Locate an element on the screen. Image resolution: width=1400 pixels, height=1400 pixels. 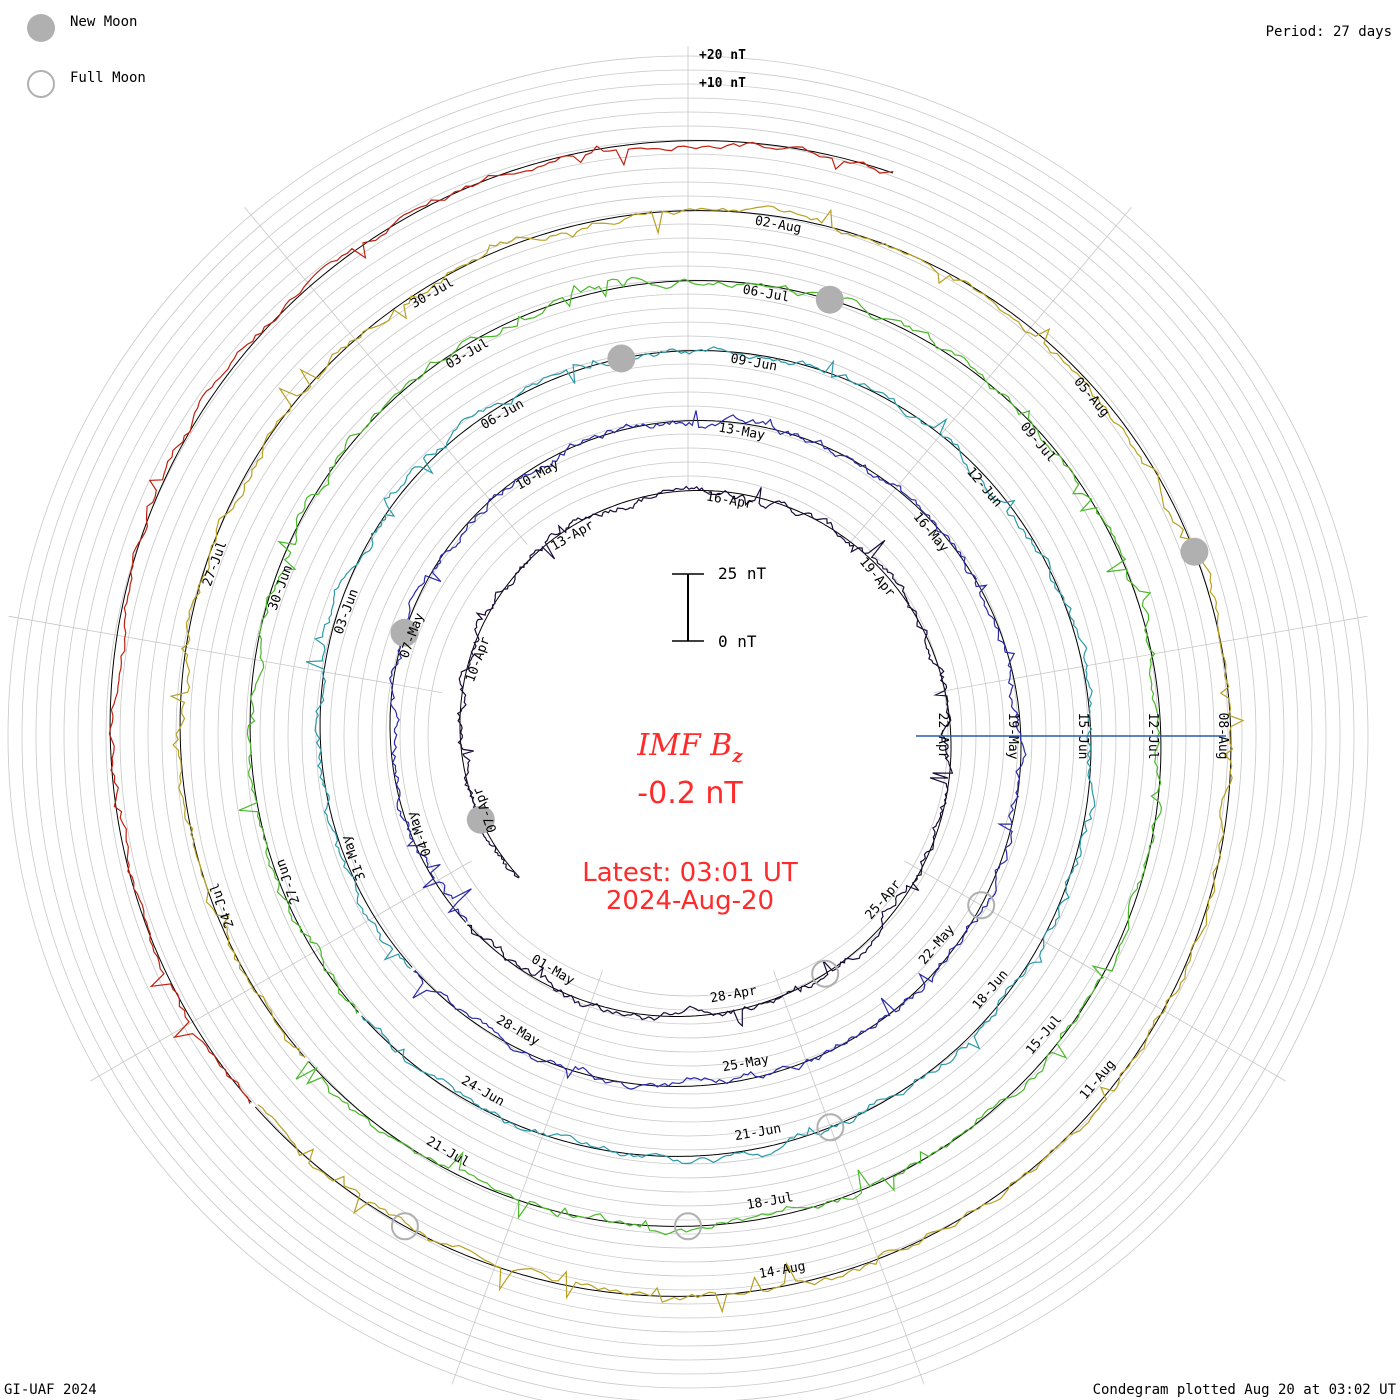
date-label: 04-May is located at coordinates (420, 833).